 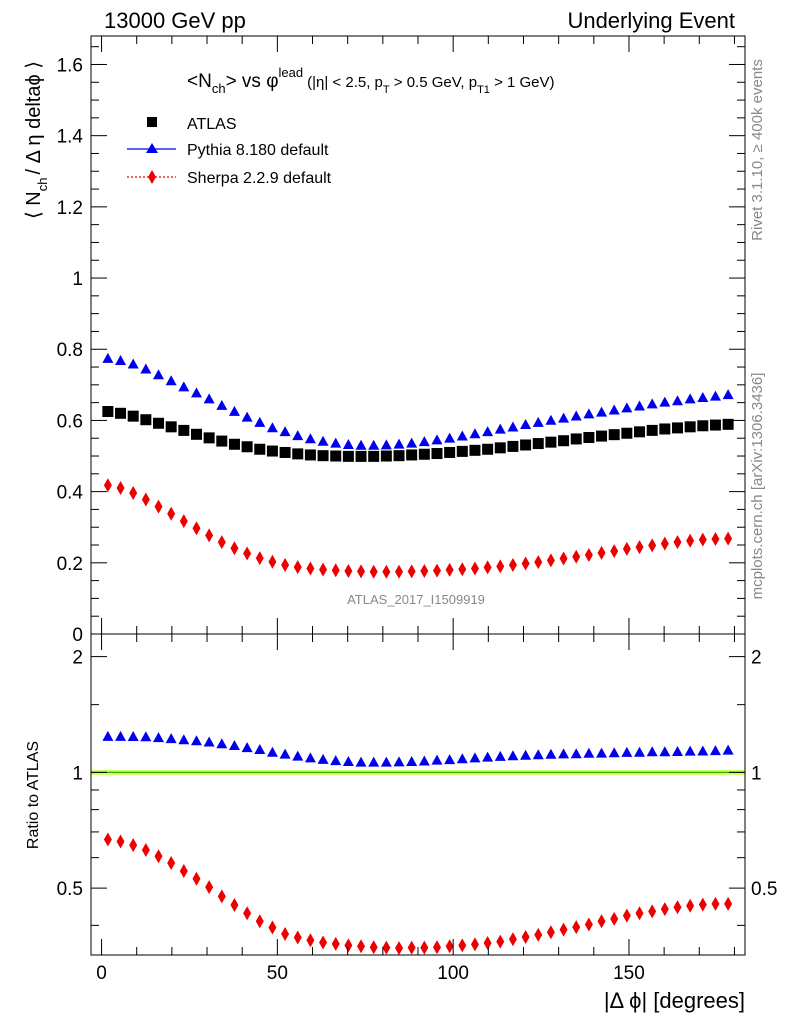 I want to click on y-tick-label: 0, so click(x=77, y=635).